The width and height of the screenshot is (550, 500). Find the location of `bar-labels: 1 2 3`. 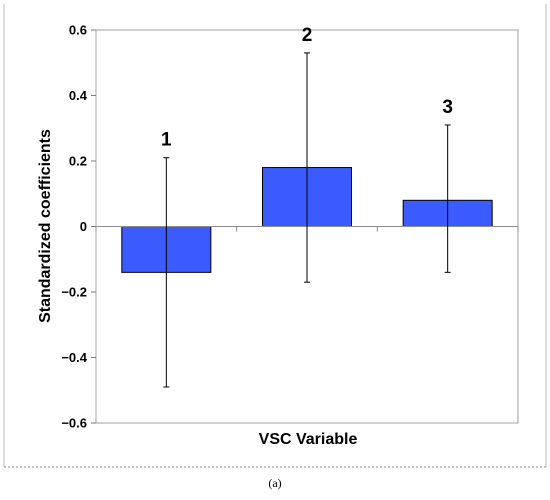

bar-labels: 1 2 3 is located at coordinates (307, 88).